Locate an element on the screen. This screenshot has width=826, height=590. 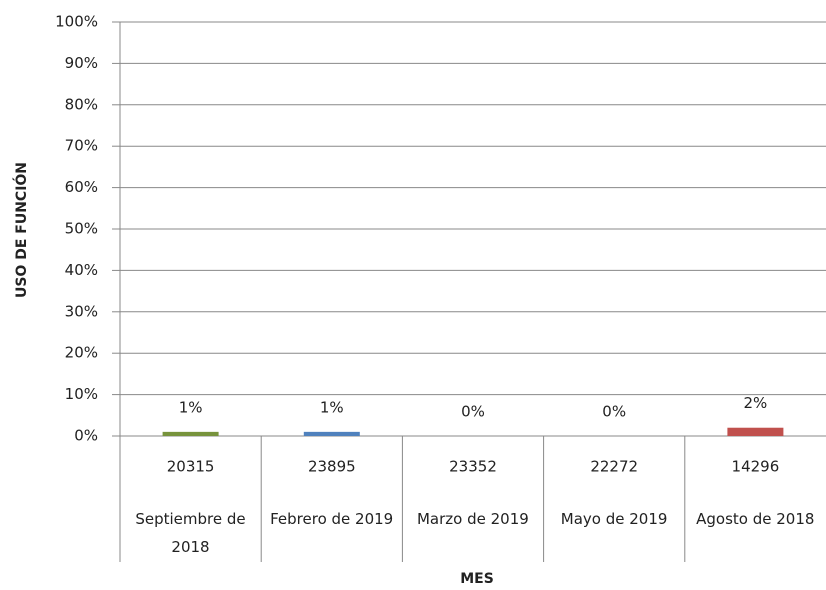
x-tick-label: Marzo de 2019 is located at coordinates (472, 519).